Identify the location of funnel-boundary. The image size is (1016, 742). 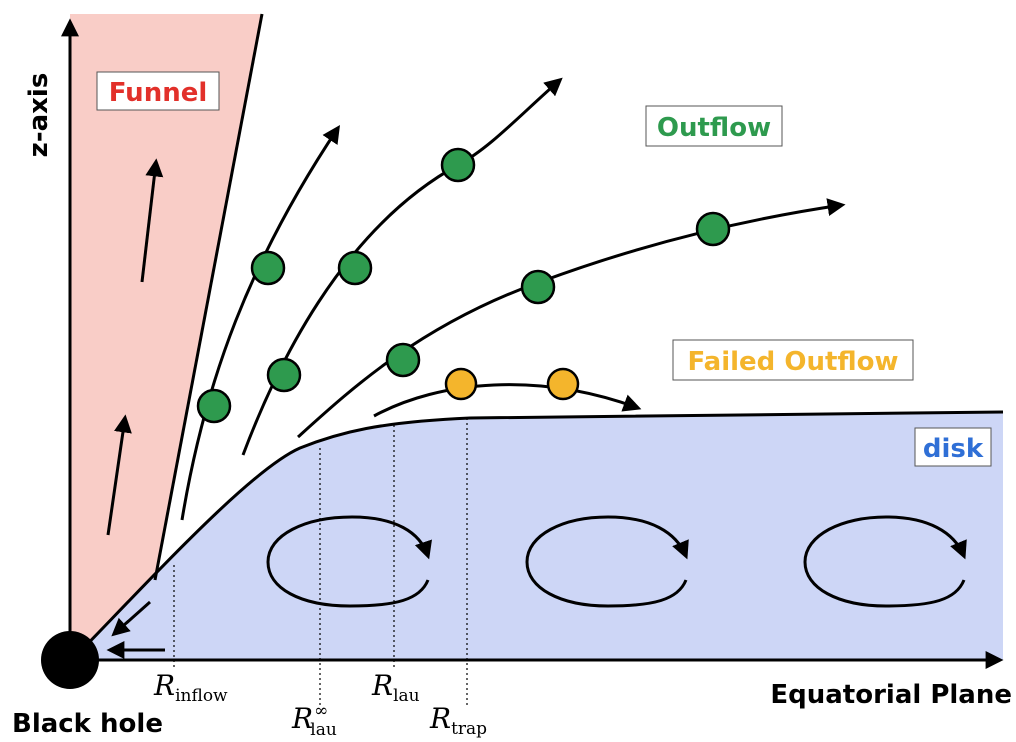
(208, 297).